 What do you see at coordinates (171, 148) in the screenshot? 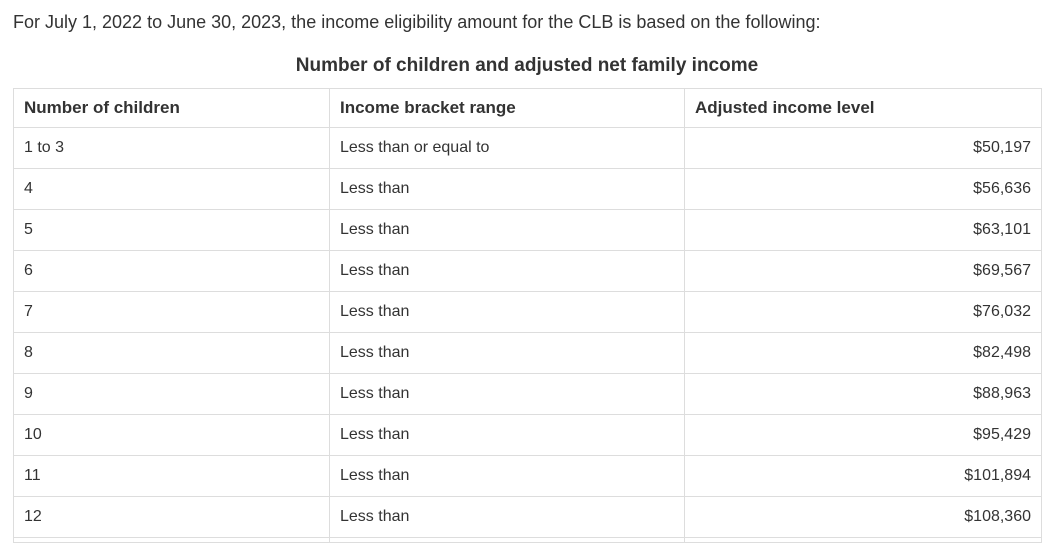
I see `children-cell: 1 to 3` at bounding box center [171, 148].